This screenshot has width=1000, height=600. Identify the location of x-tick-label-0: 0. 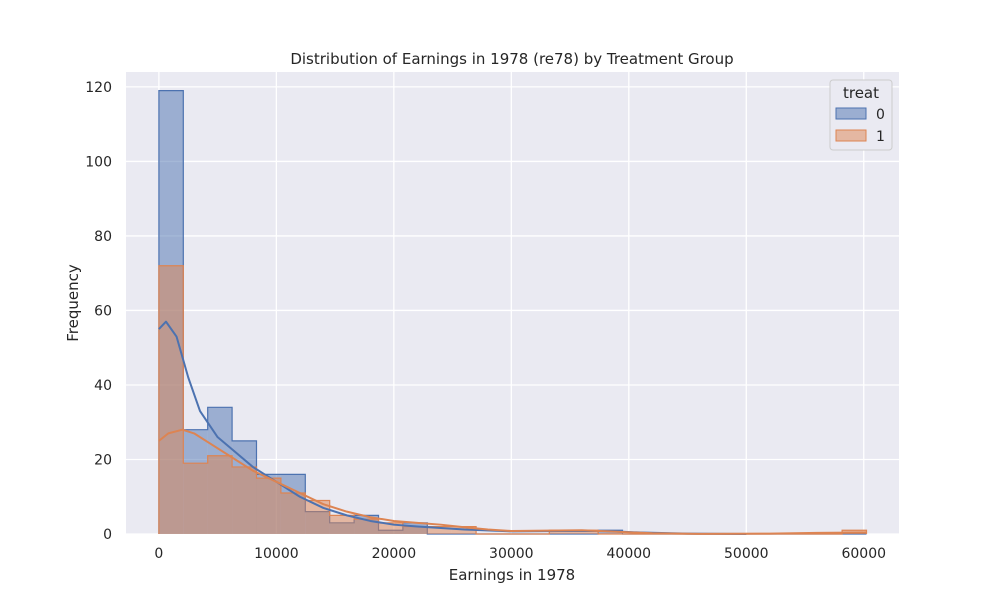
(158, 554).